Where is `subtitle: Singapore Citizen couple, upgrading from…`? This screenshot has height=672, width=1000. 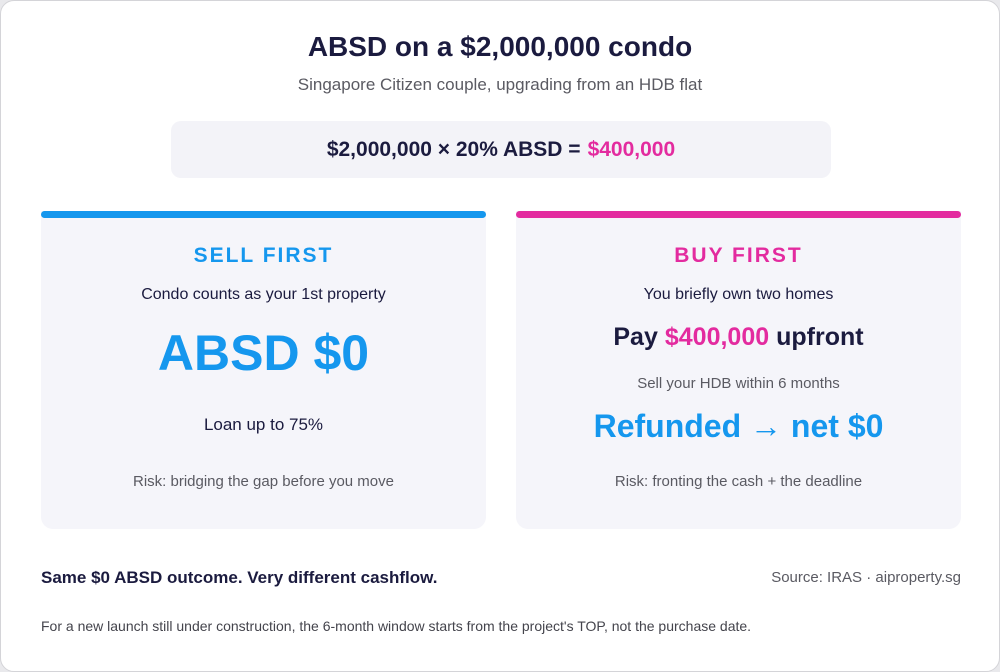
subtitle: Singapore Citizen couple, upgrading from… is located at coordinates (500, 84).